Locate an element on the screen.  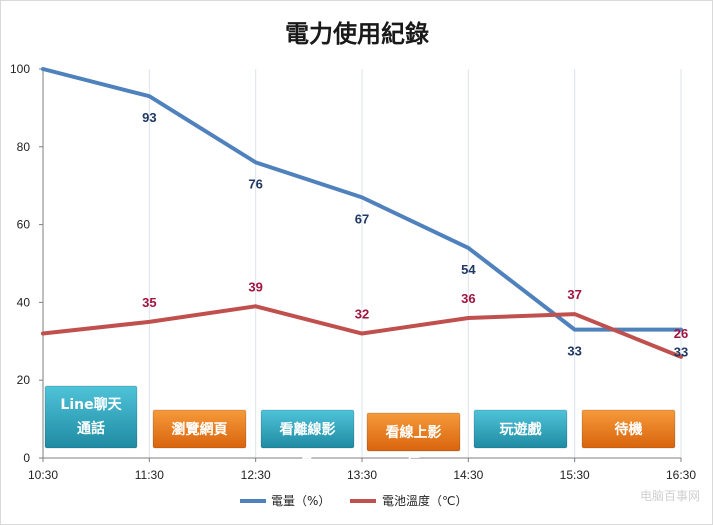
x-tick-label: 13:30 is located at coordinates (362, 475).